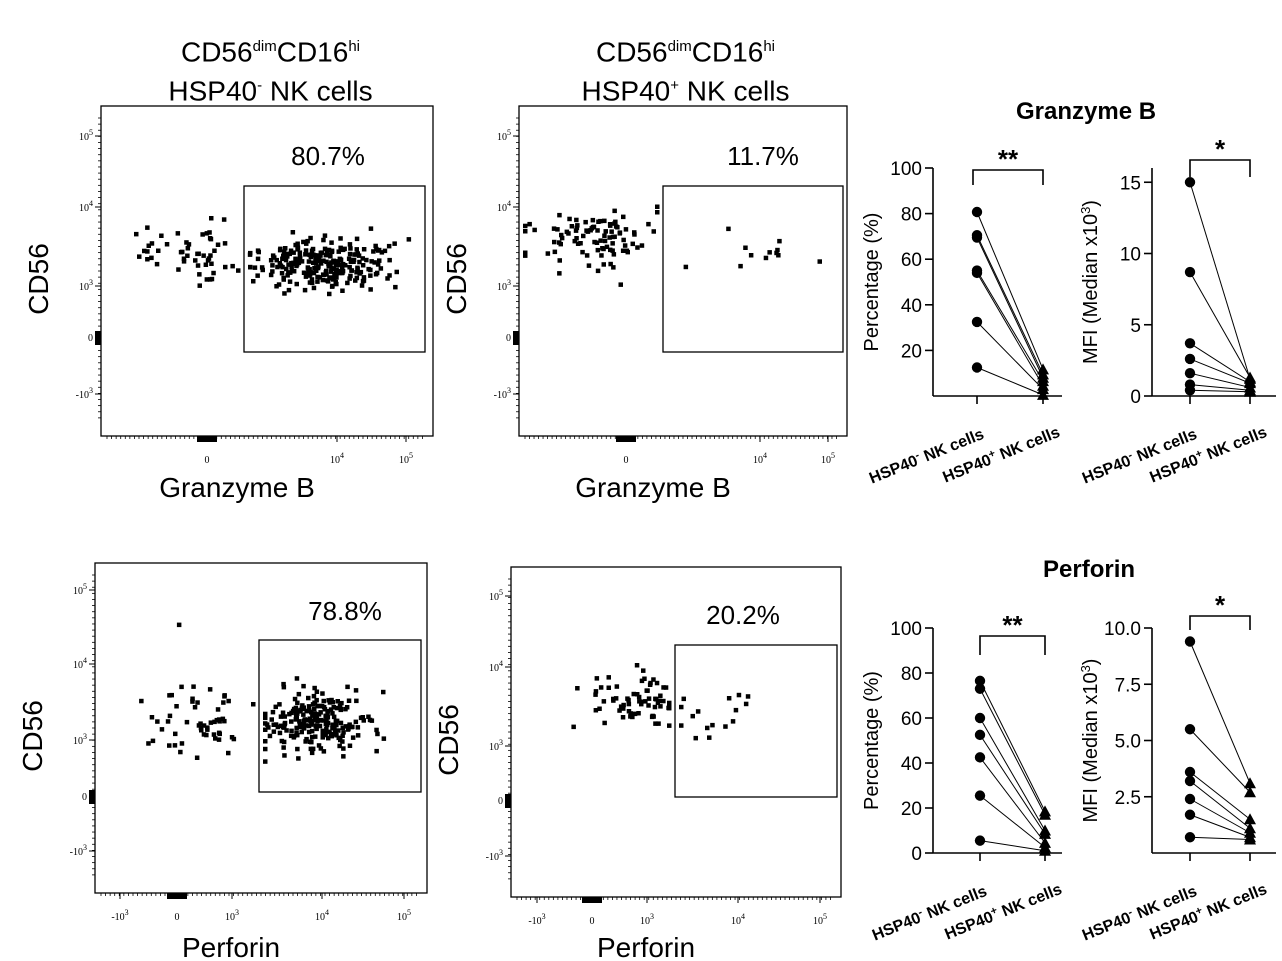  I want to click on x-tick-label: 104, so click(760, 458).